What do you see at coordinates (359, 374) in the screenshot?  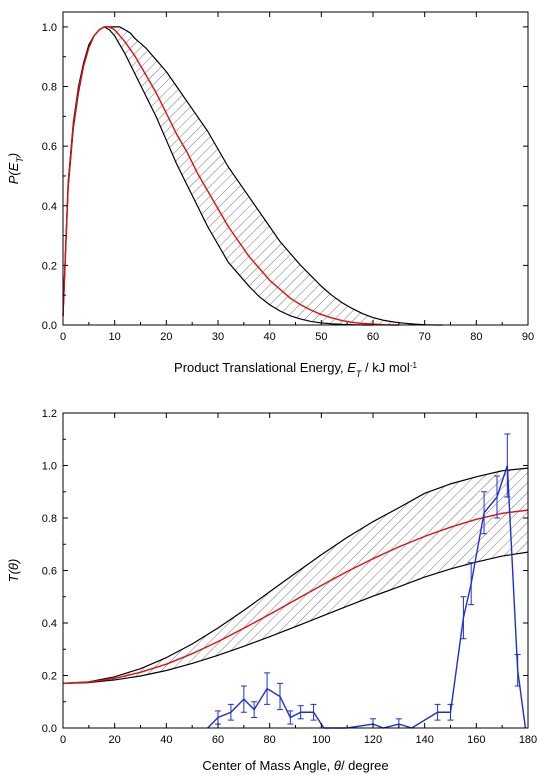 I see `x-axis-label-subscript: T` at bounding box center [359, 374].